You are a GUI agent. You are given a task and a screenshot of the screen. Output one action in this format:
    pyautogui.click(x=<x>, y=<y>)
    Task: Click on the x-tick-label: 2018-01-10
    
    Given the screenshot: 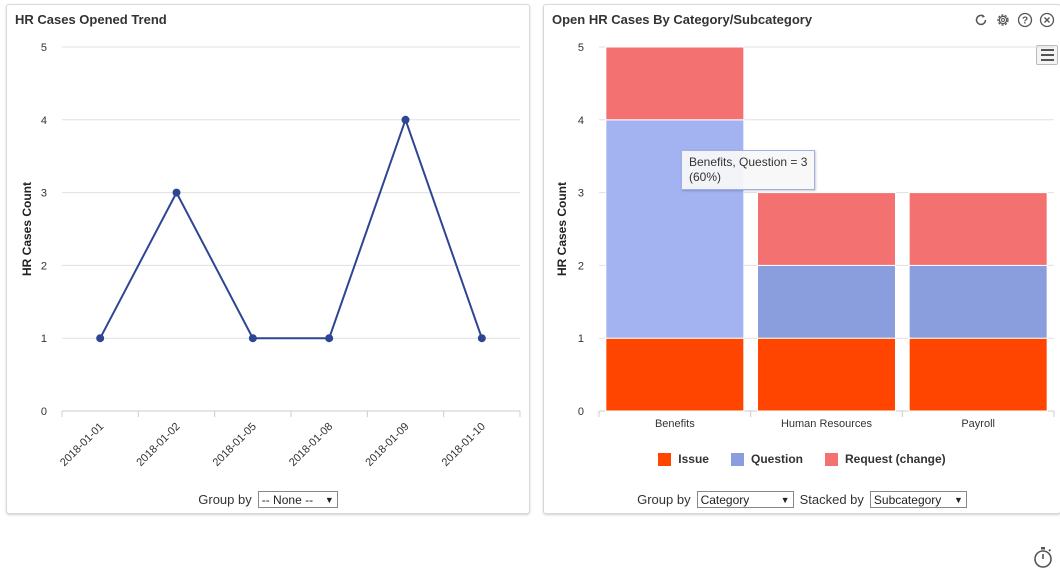 What is the action you would take?
    pyautogui.click(x=464, y=445)
    